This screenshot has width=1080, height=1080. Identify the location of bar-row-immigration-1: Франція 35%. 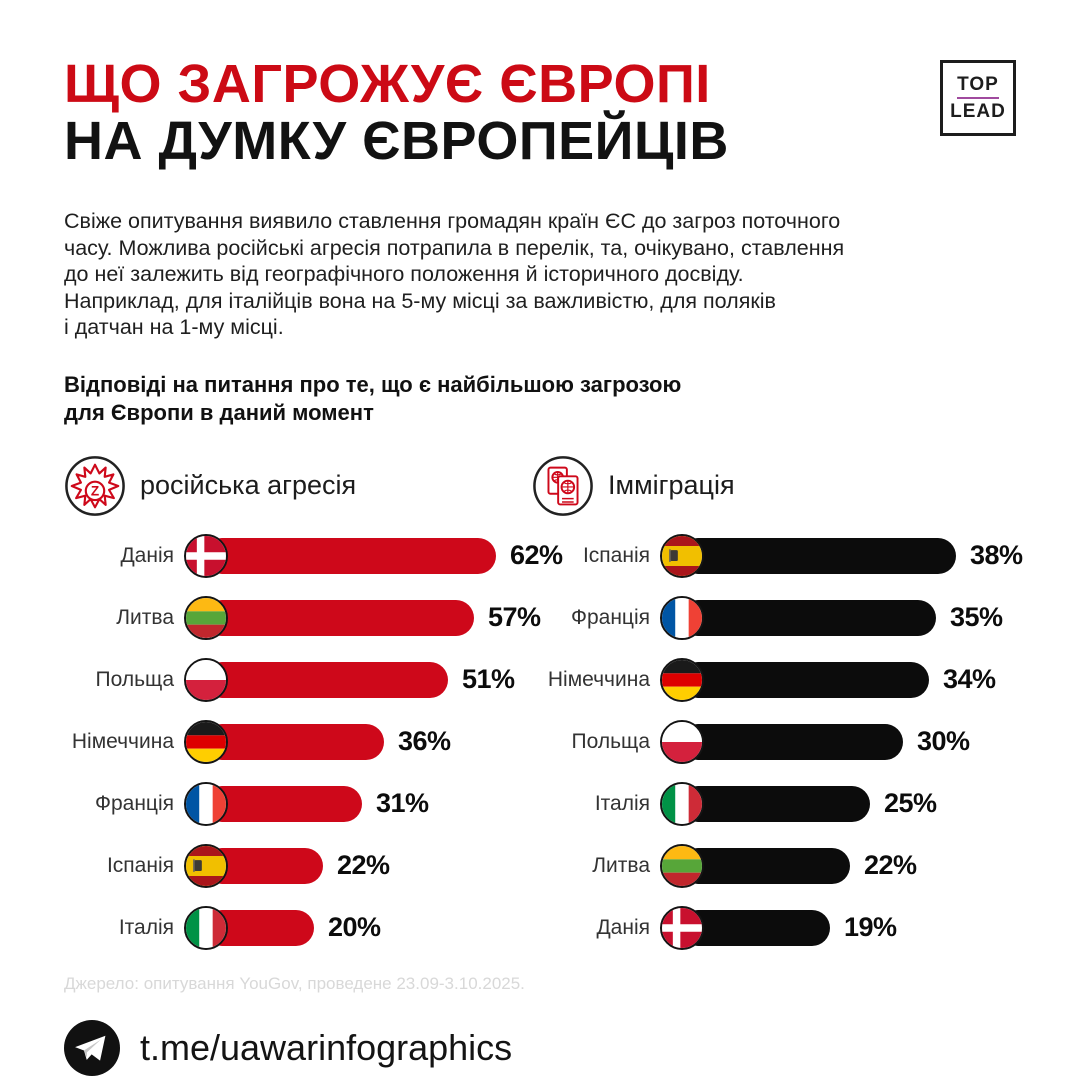
(774, 617).